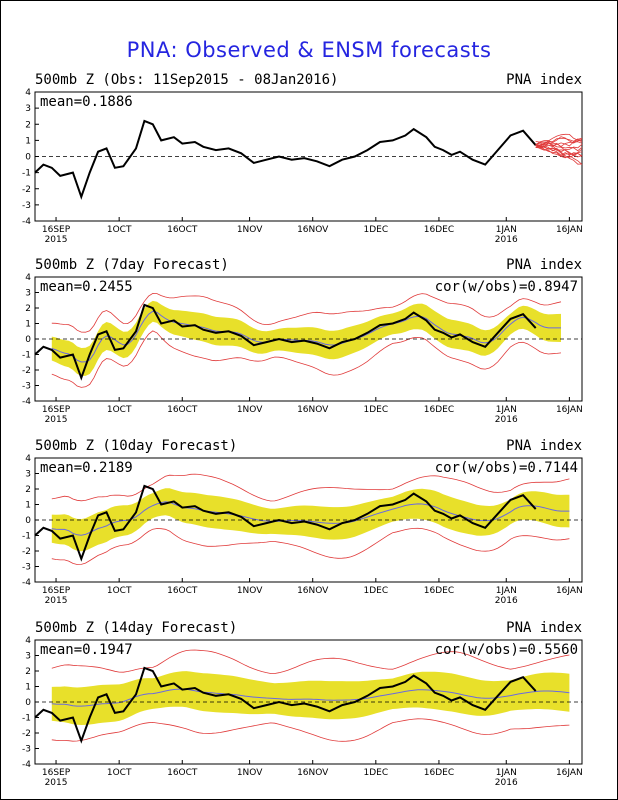 The image size is (618, 800). I want to click on mean-label: mean=0.2455, so click(86, 287).